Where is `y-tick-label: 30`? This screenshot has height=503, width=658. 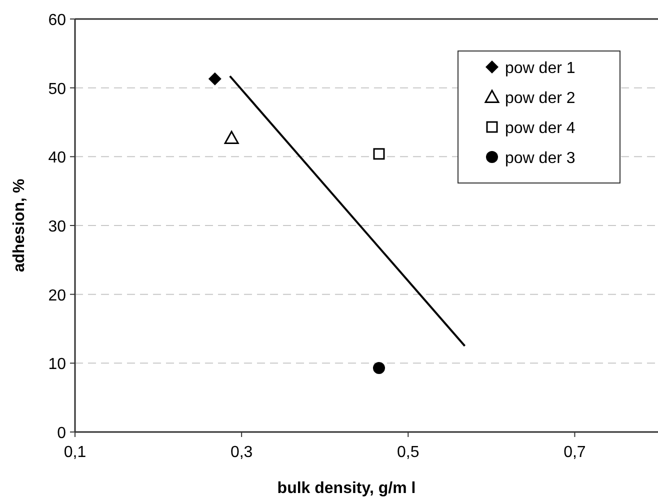
y-tick-label: 30 is located at coordinates (57, 227).